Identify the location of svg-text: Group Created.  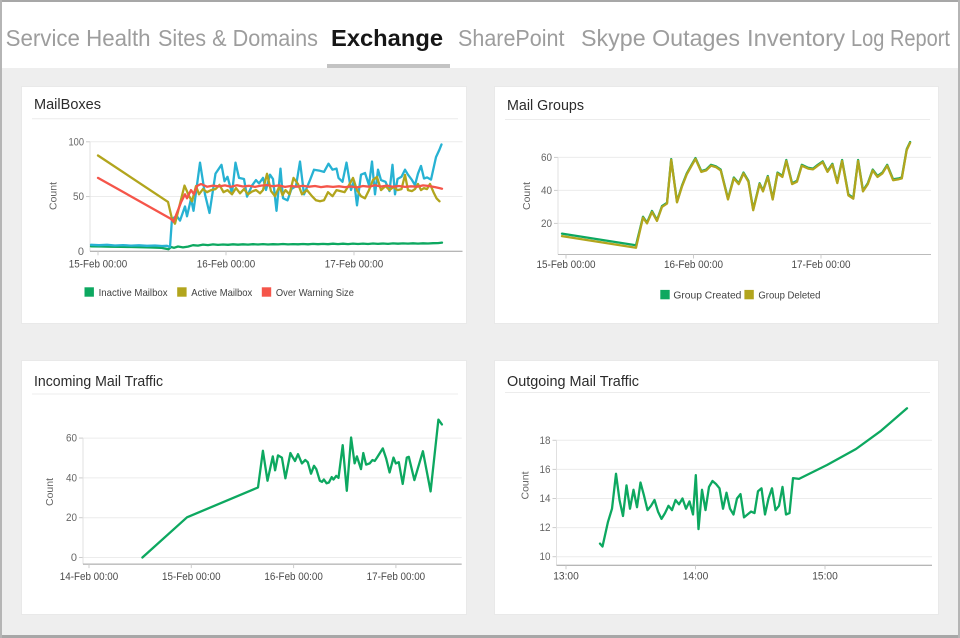
(707, 296).